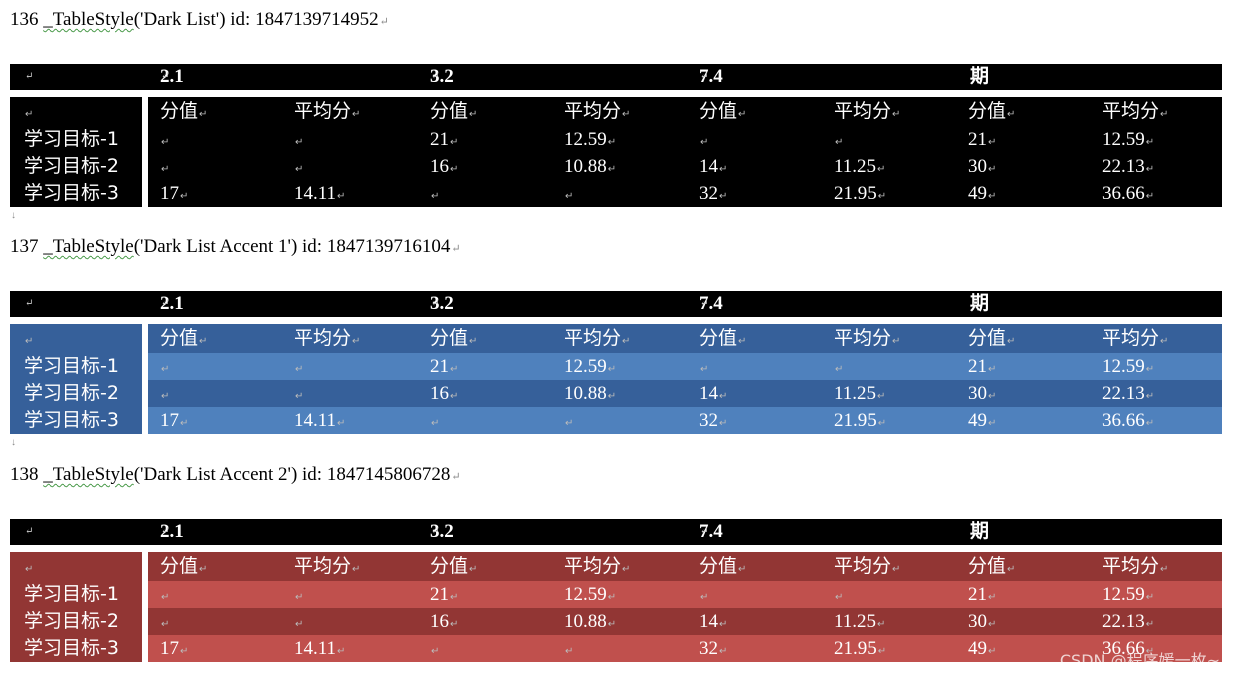  I want to click on table-cell: 16↵, so click(444, 395).